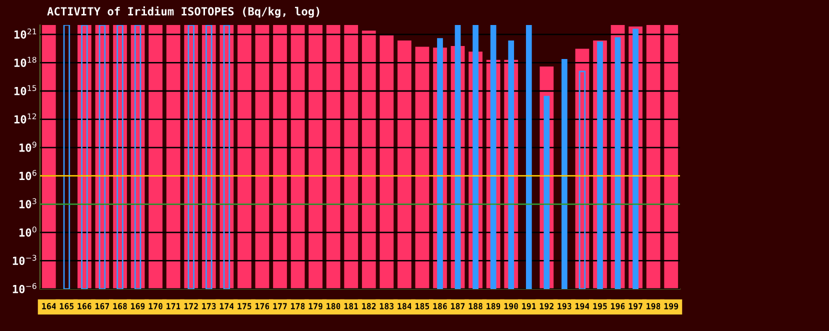  What do you see at coordinates (582, 306) in the screenshot?
I see `x-tick-label: 194` at bounding box center [582, 306].